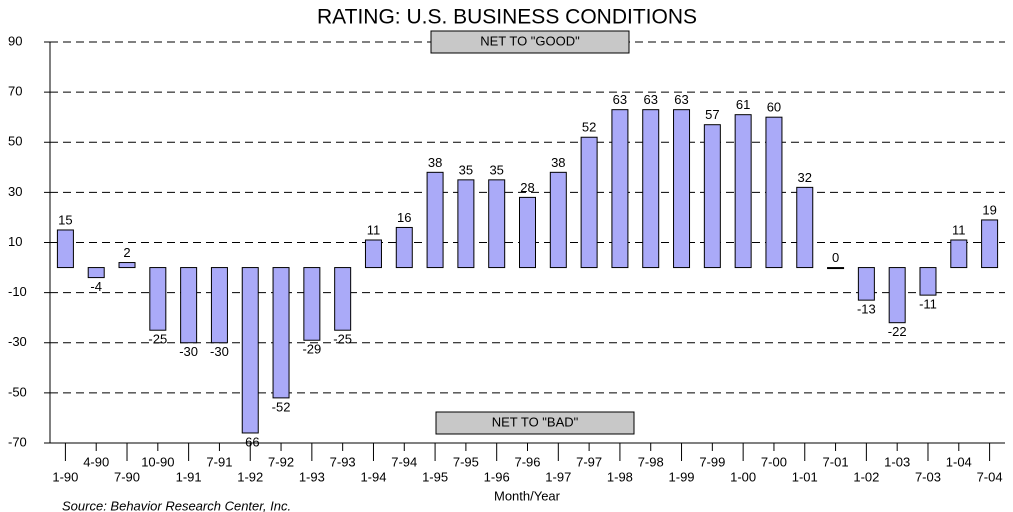 This screenshot has height=512, width=1013. Describe the element at coordinates (404, 461) in the screenshot. I see `x-tick-label: 7-94` at that location.